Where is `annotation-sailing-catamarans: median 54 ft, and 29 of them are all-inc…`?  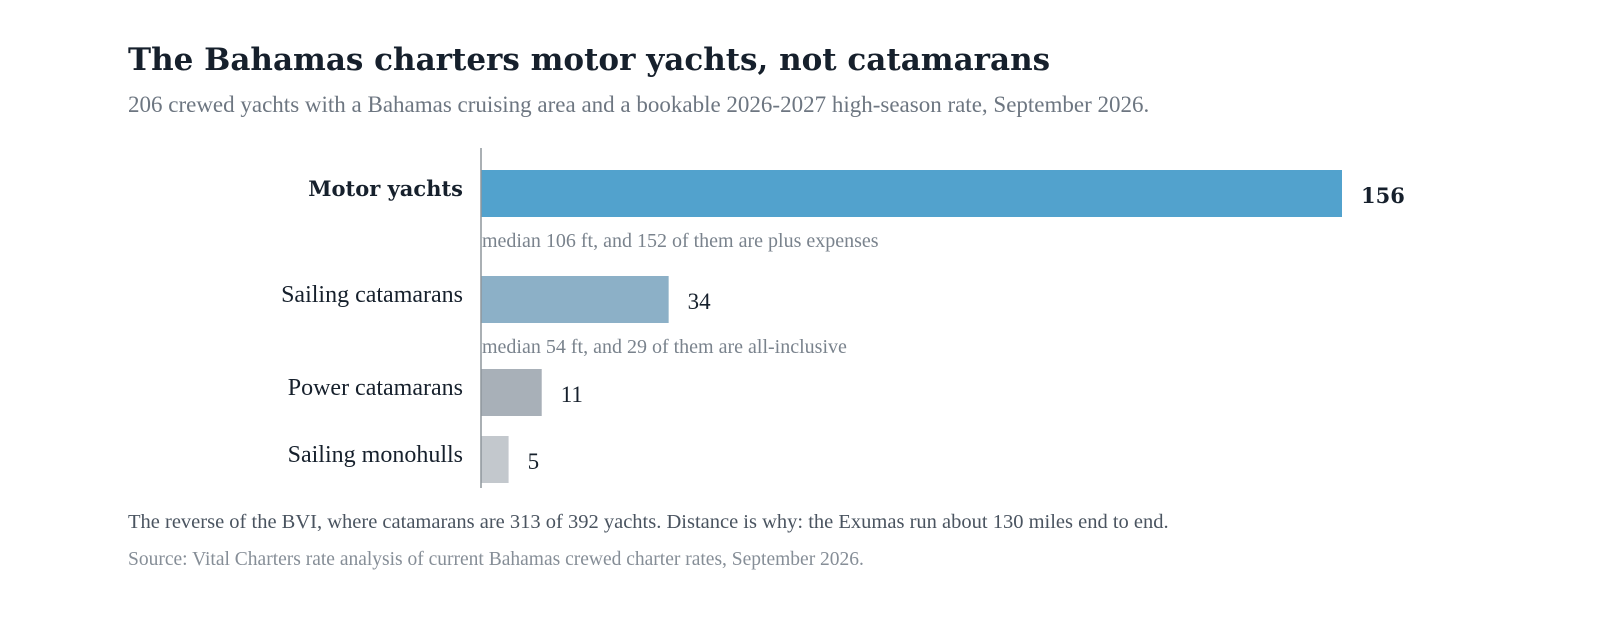 annotation-sailing-catamarans: median 54 ft, and 29 of them are all-inc… is located at coordinates (664, 347).